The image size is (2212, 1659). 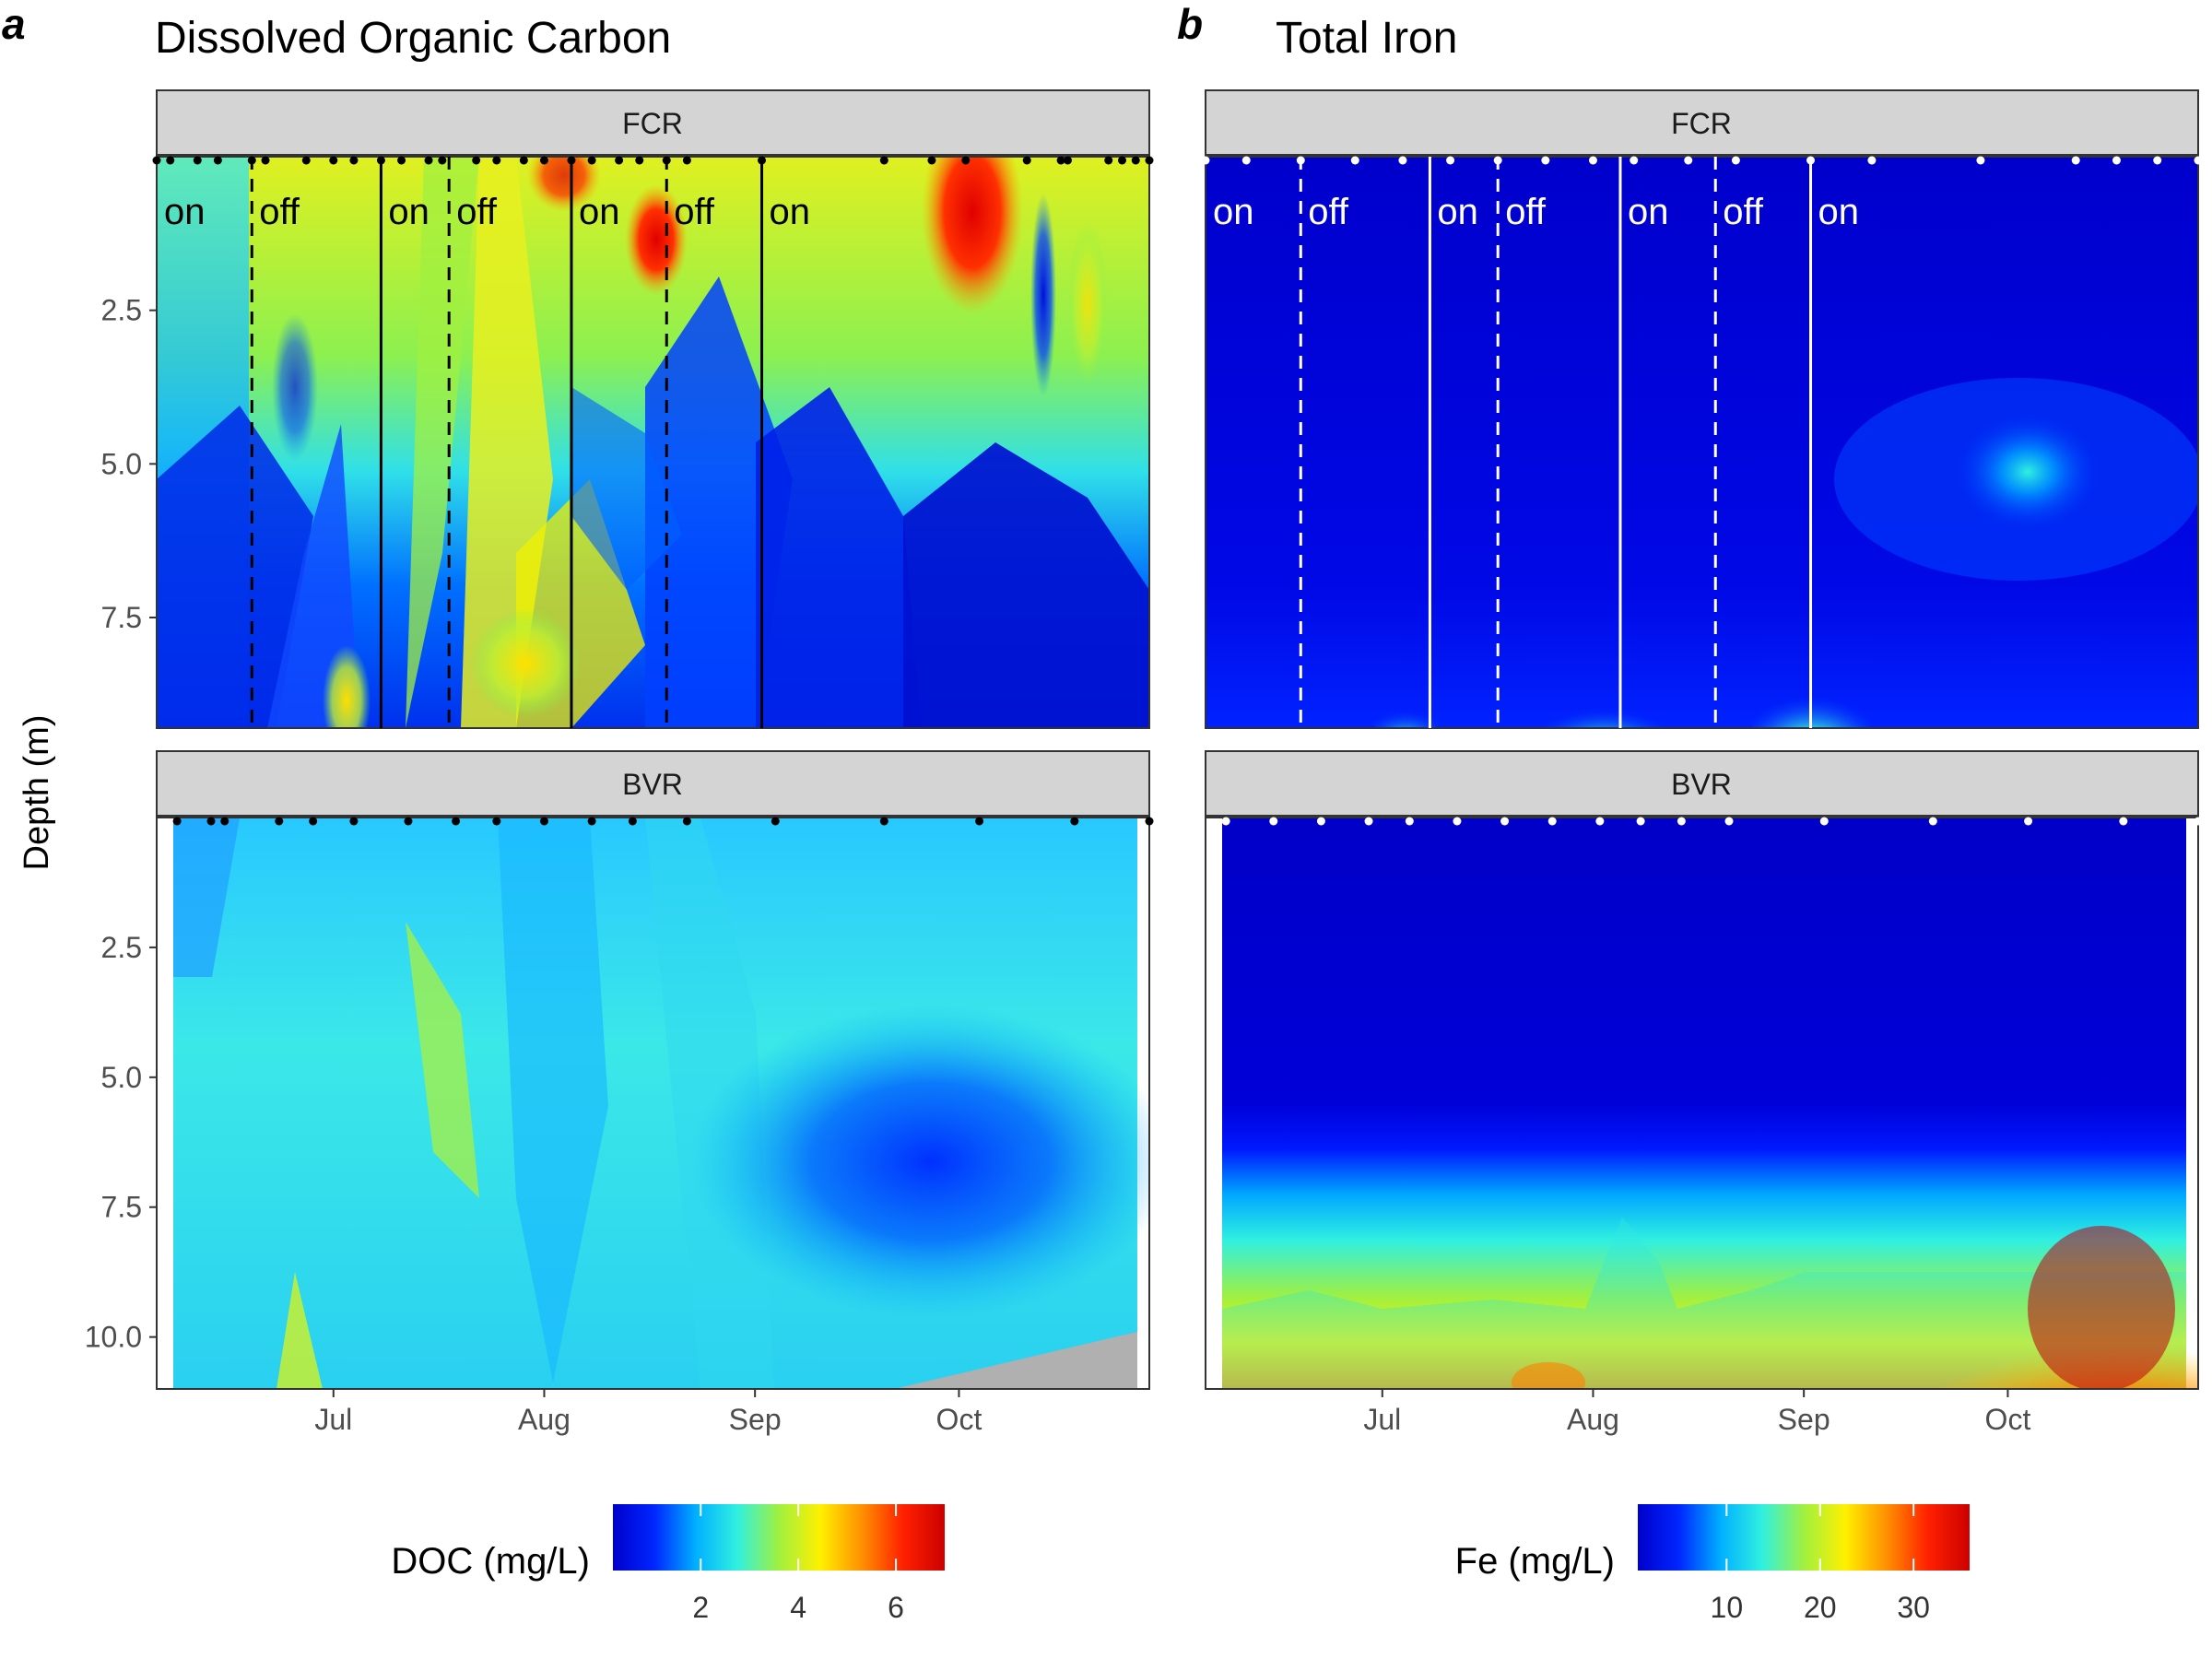 I want to click on y-tick-label: 7.5, so click(x=121, y=1207).